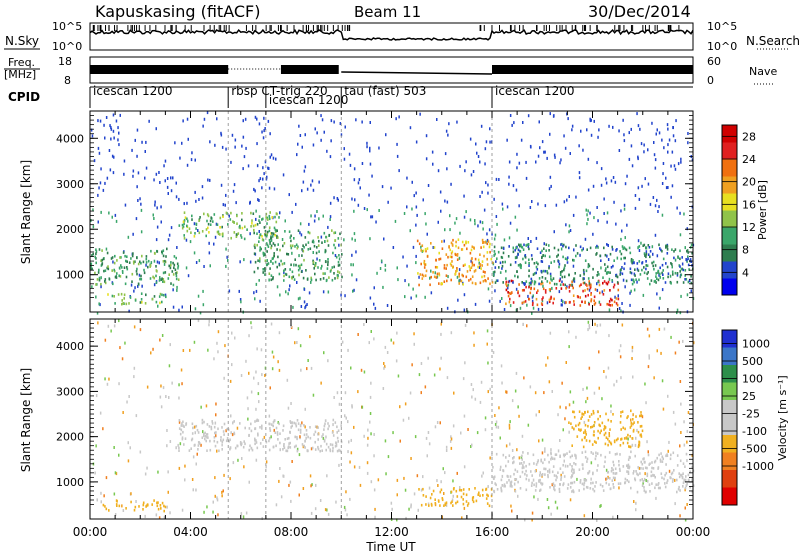  What do you see at coordinates (749, 204) in the screenshot?
I see `colorbar-tick-label: 16` at bounding box center [749, 204].